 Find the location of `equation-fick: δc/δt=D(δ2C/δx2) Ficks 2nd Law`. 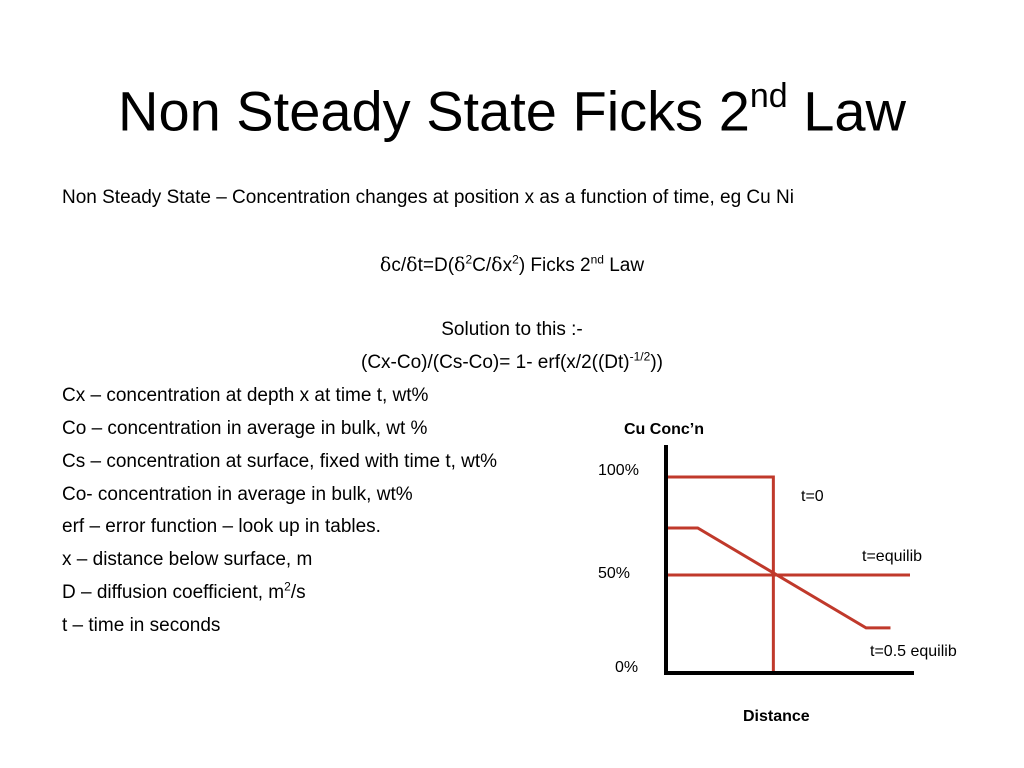

equation-fick: δc/δt=D(δ2C/δx2) Ficks 2nd Law is located at coordinates (512, 264).